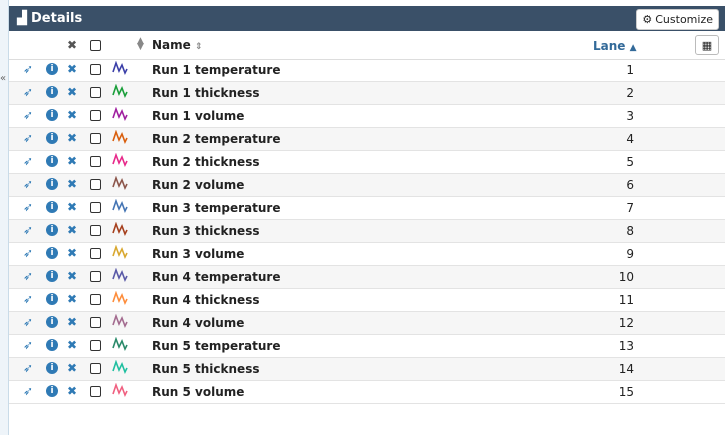  Describe the element at coordinates (615, 46) in the screenshot. I see `lane-column-header: Lane ▲` at that location.